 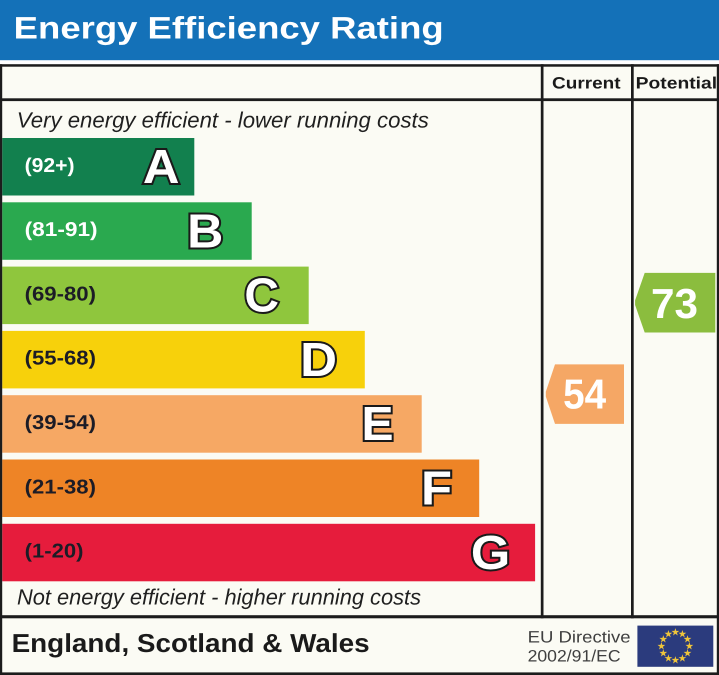 What do you see at coordinates (205, 231) in the screenshot?
I see `svg-text: B` at bounding box center [205, 231].